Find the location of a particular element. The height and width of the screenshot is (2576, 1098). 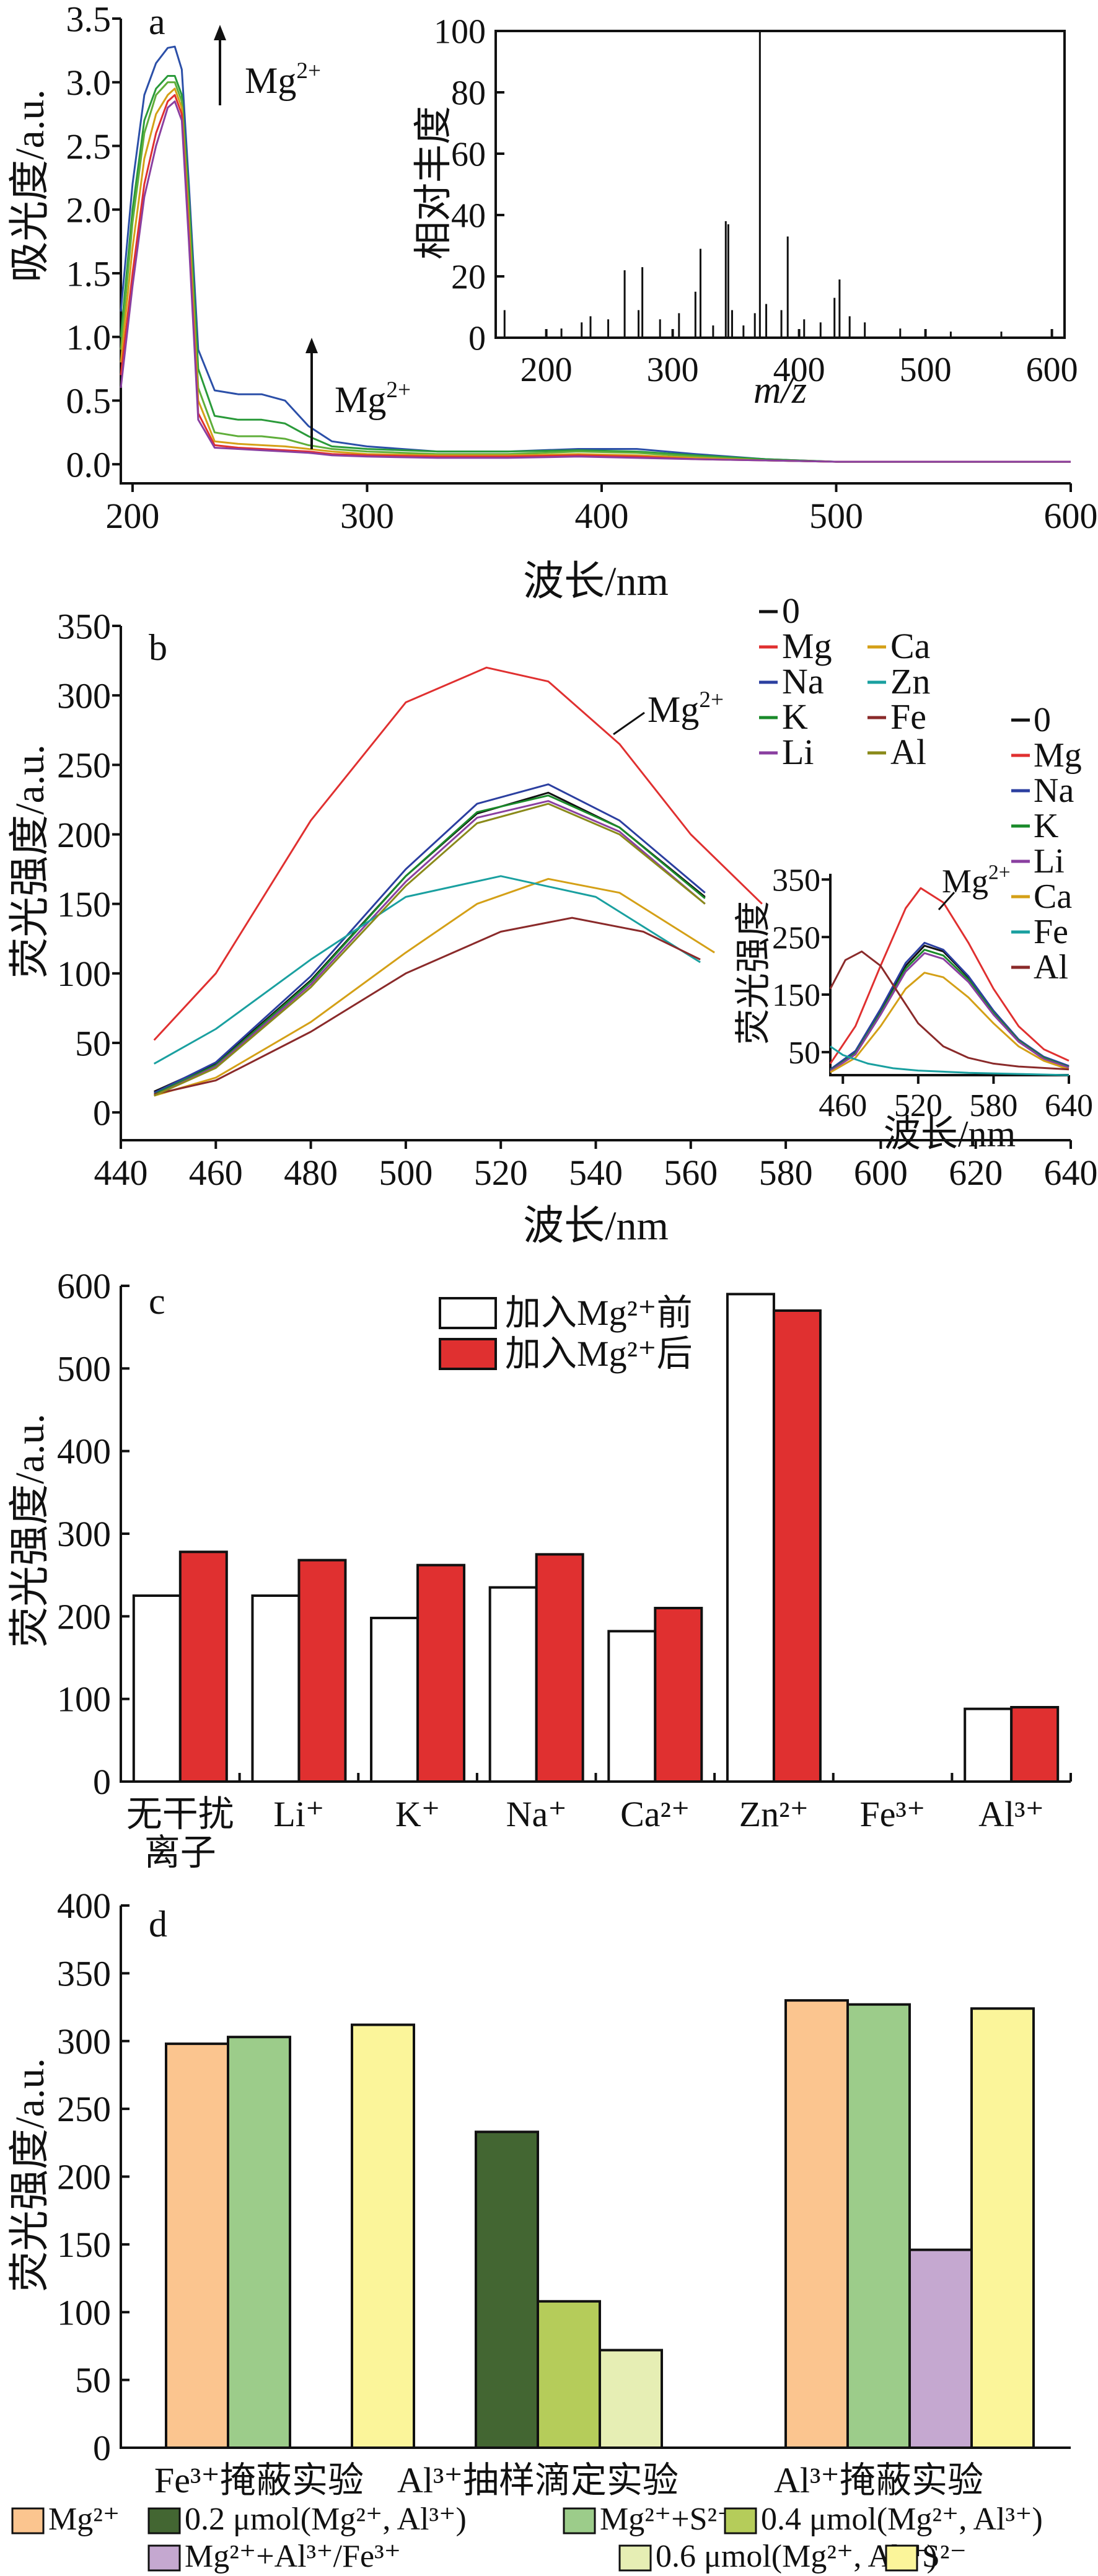

x-tick-label: 440 is located at coordinates (121, 1173).